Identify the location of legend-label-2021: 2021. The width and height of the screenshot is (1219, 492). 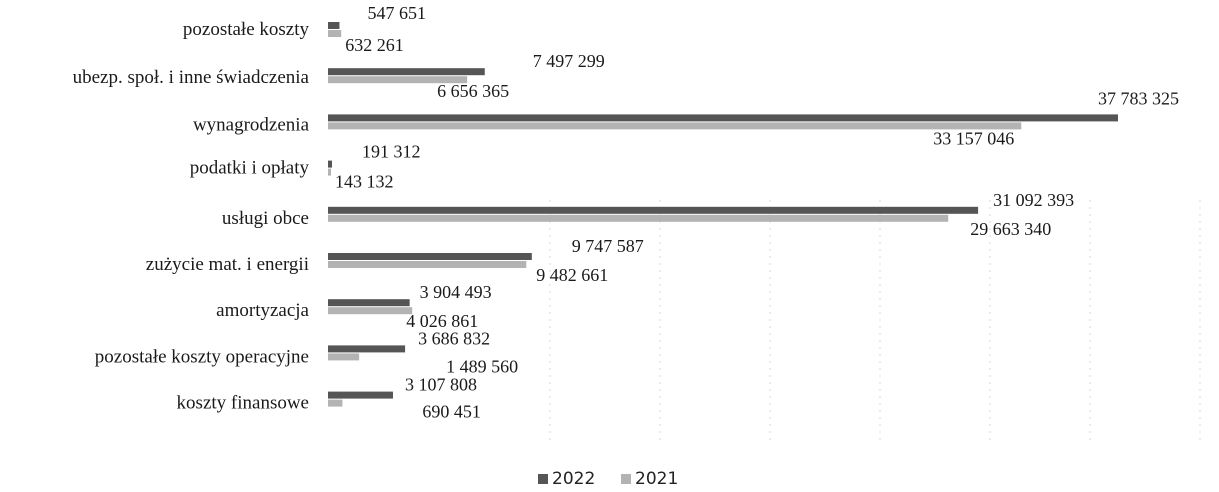
(656, 479).